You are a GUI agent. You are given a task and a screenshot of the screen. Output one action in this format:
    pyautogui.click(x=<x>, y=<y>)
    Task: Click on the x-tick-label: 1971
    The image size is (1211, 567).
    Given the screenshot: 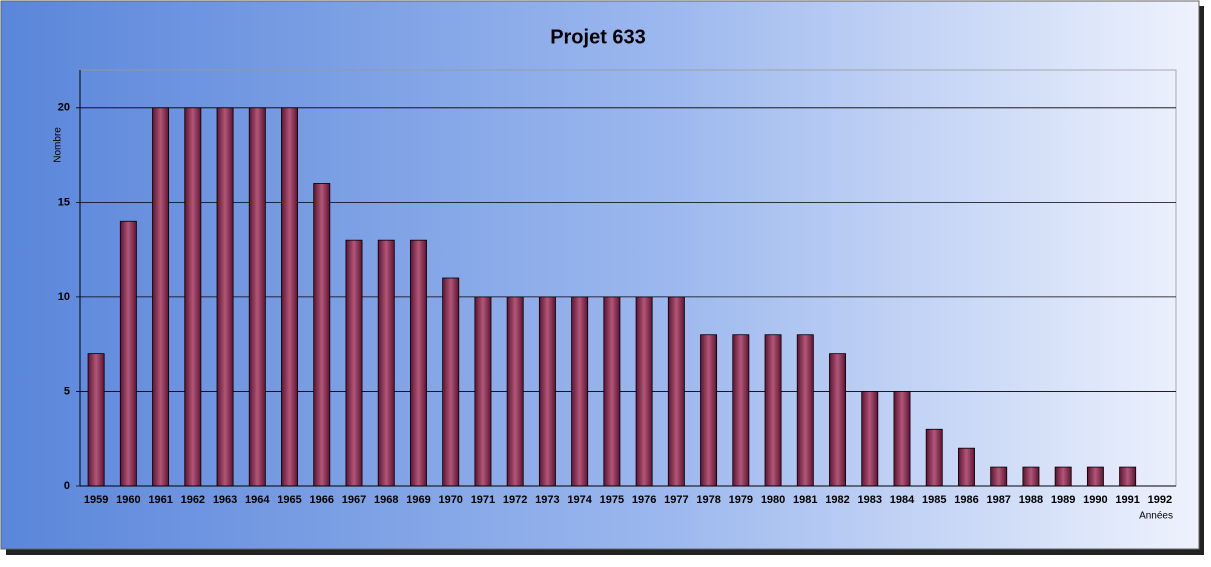 What is the action you would take?
    pyautogui.click(x=483, y=500)
    